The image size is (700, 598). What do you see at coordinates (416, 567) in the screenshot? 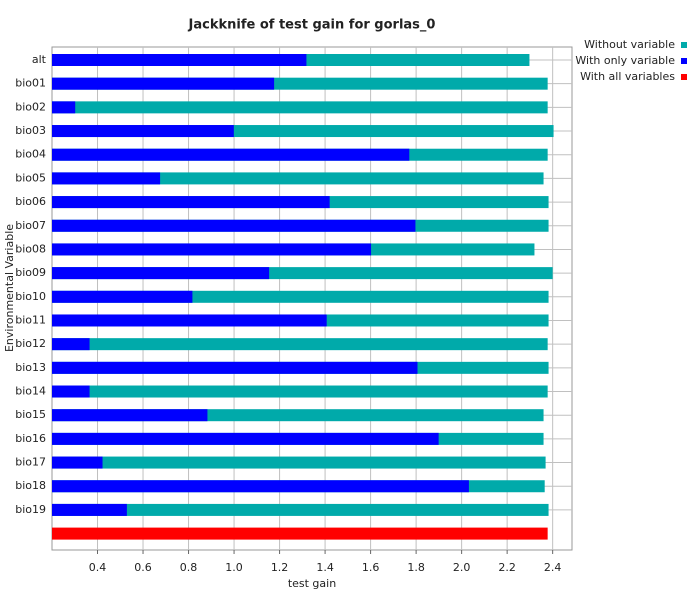
I see `x-tick-label: 1.8` at bounding box center [416, 567].